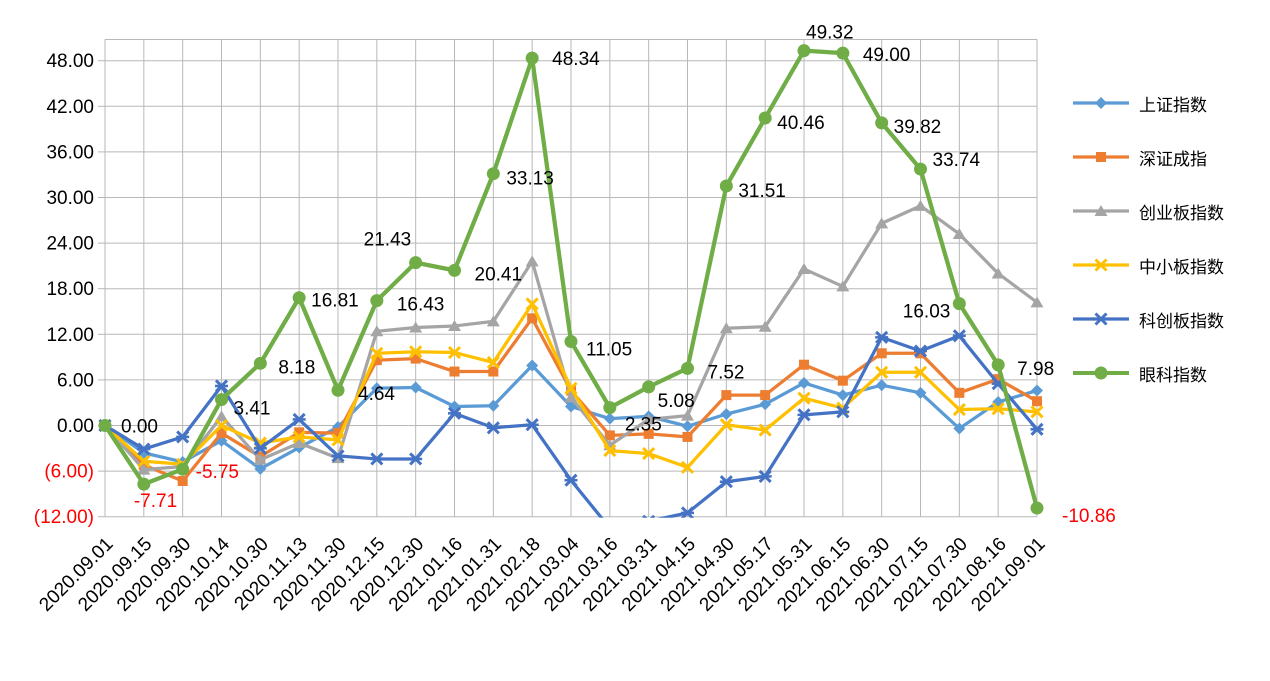 Image resolution: width=1270 pixels, height=681 pixels. I want to click on line-square-marker-icon, so click(1101, 157).